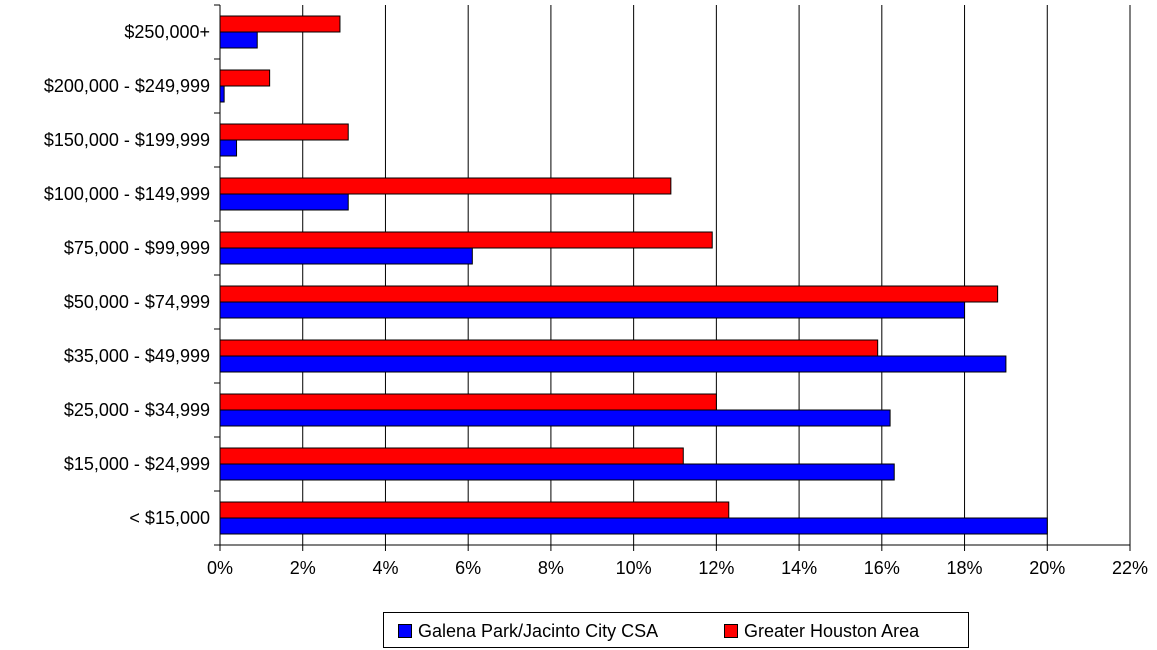  What do you see at coordinates (220, 568) in the screenshot?
I see `x-tick-label: 0%` at bounding box center [220, 568].